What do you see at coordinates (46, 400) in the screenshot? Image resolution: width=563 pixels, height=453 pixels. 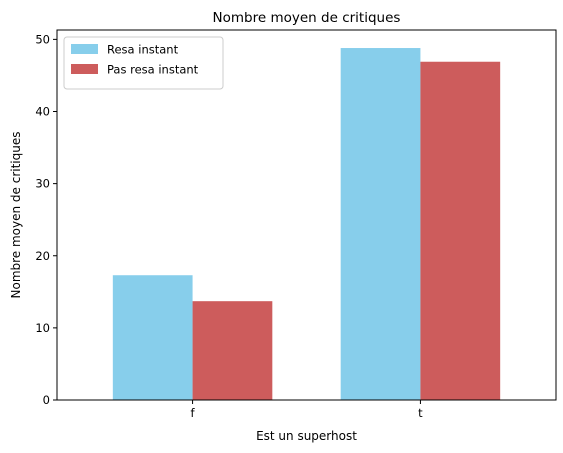 I see `y-tick-label: 0` at bounding box center [46, 400].